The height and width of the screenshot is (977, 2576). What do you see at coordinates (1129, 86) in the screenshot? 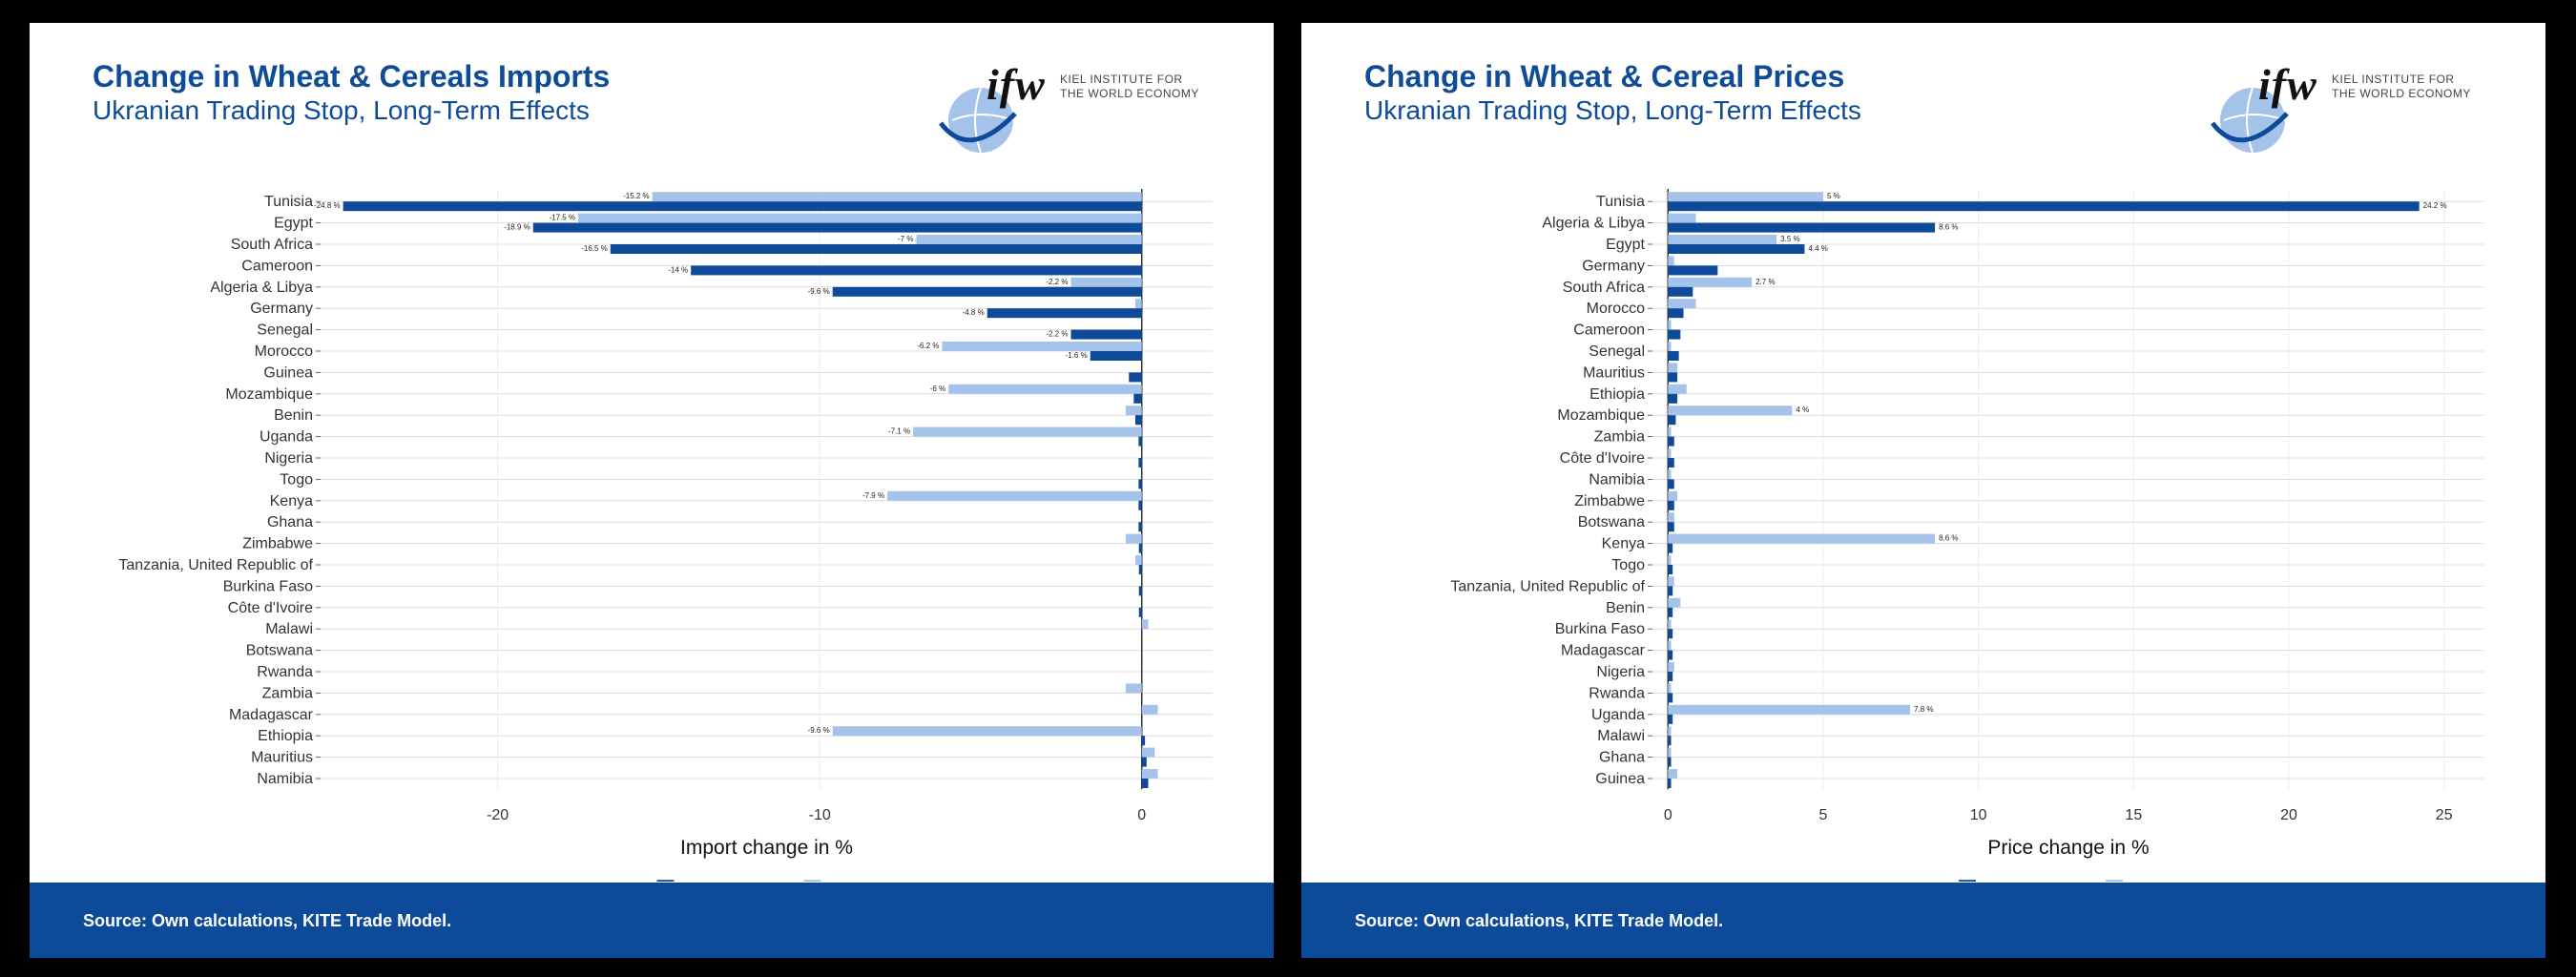
I see `logo-institute-text: KIEL INSTITUTE FOR THE WORLD ECONOMY` at bounding box center [1129, 86].